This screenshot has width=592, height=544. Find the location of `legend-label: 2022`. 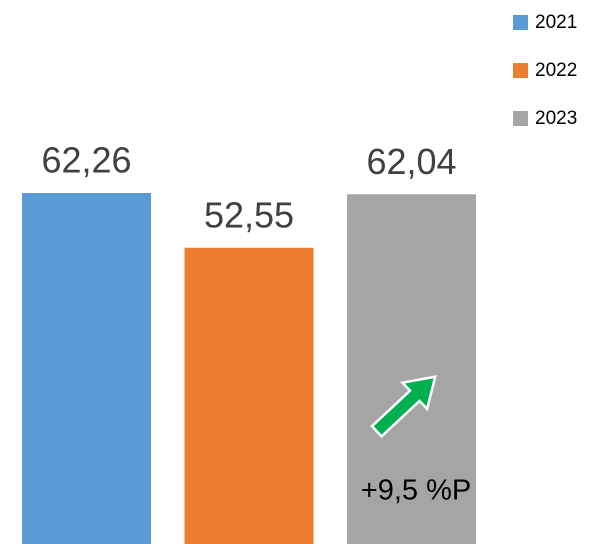

legend-label: 2022 is located at coordinates (556, 70).